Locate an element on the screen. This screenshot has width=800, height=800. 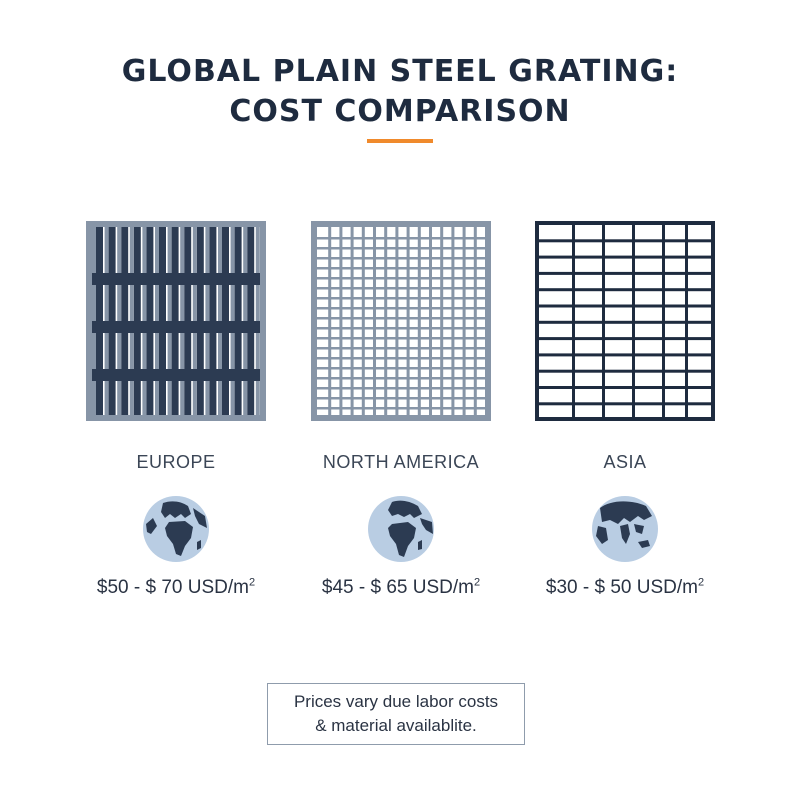
price-north-america-text: $45 - $ 65 USD/m is located at coordinates (397, 587).